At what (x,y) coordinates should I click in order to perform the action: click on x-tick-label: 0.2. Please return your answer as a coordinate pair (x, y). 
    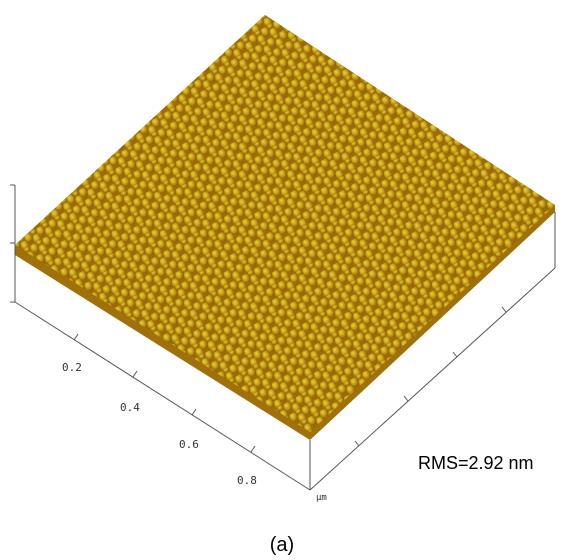
    Looking at the image, I should click on (72, 367).